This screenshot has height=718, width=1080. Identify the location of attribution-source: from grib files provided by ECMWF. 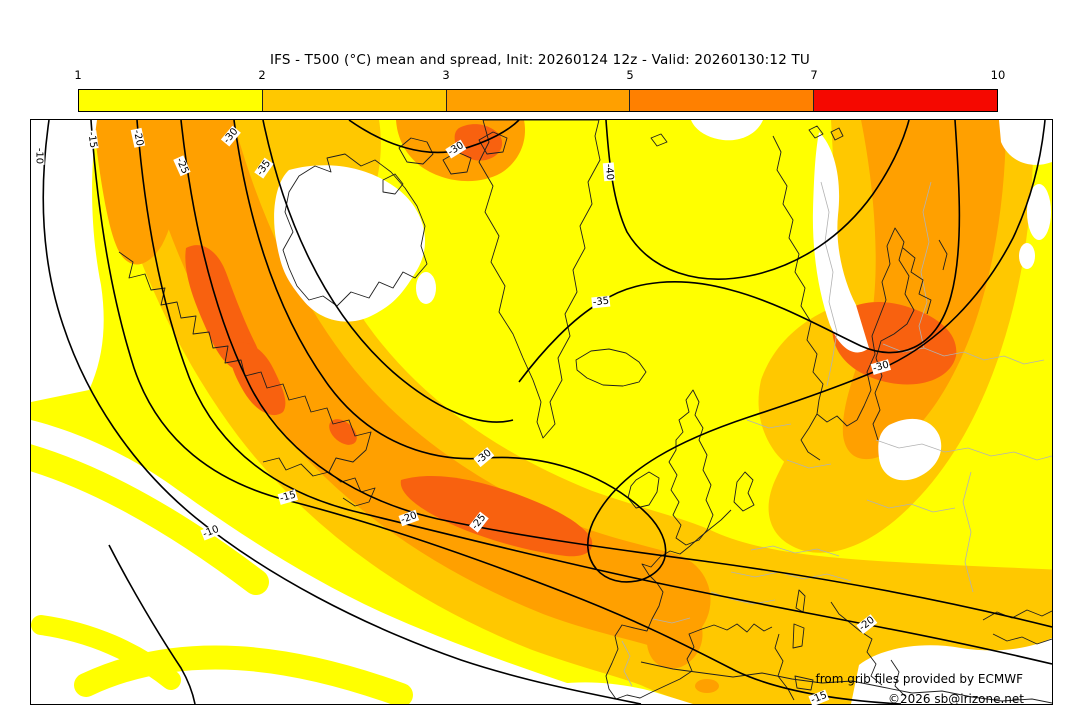
(919, 679).